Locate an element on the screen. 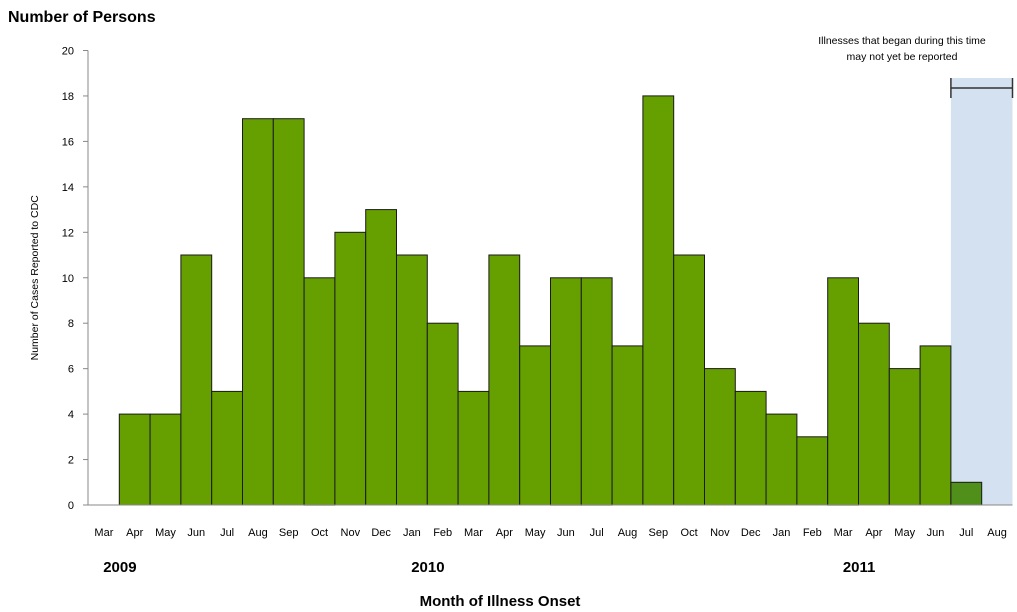  y-tick-label: 6 is located at coordinates (71, 370).